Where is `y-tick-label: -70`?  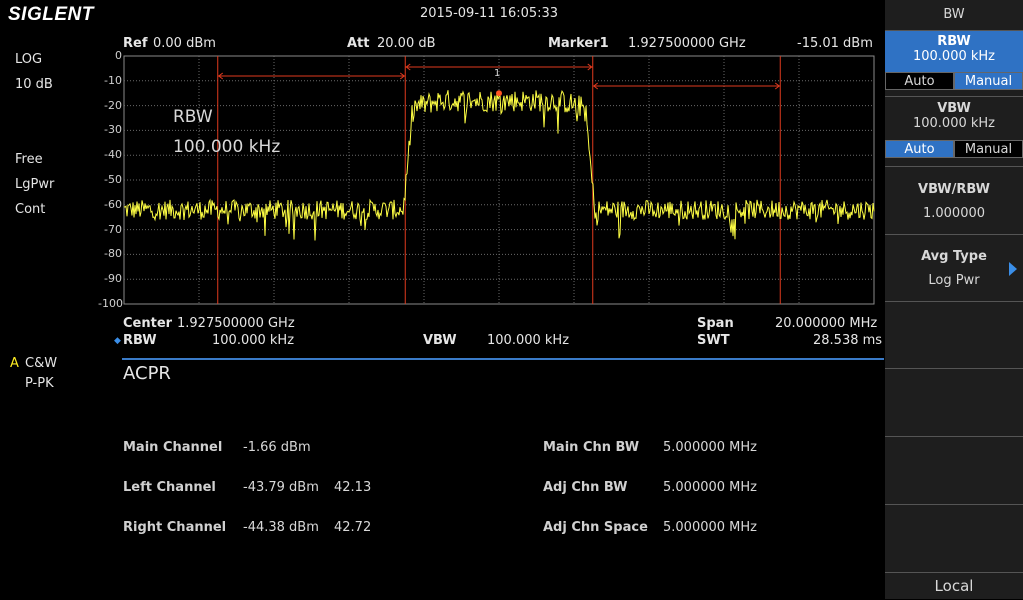 y-tick-label: -70 is located at coordinates (113, 229).